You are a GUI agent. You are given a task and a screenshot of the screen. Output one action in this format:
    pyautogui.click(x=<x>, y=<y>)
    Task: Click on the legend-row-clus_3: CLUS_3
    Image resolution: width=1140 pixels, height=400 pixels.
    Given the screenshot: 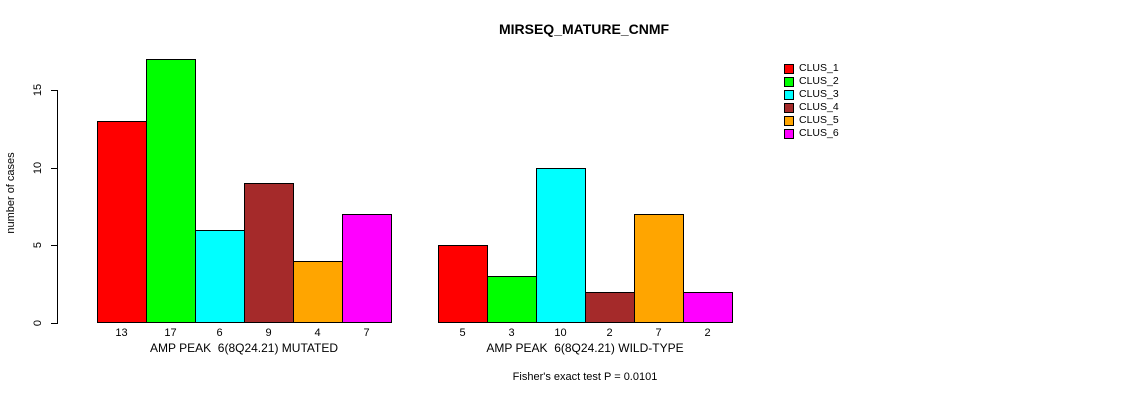 What is the action you would take?
    pyautogui.click(x=811, y=94)
    